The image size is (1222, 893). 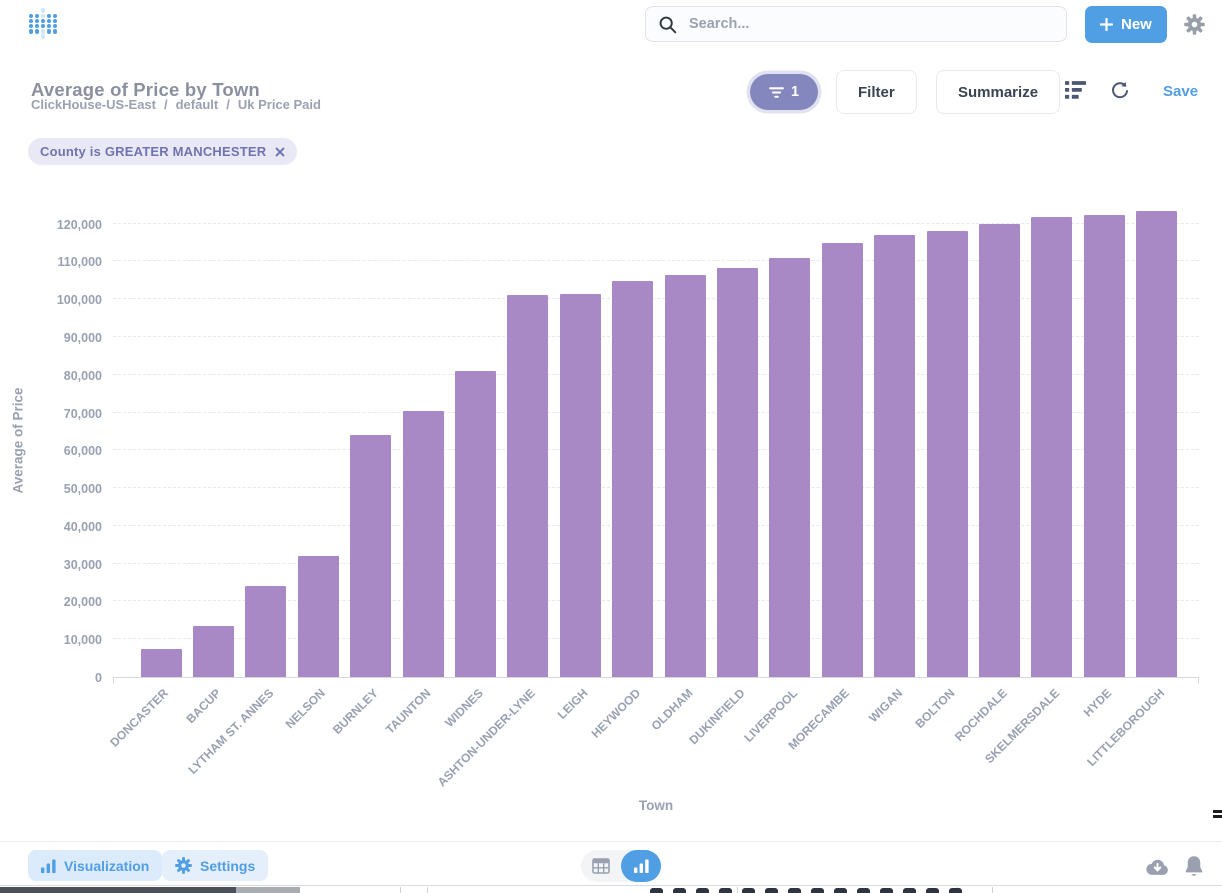 I want to click on x-tick-label: BACUP, so click(x=203, y=706).